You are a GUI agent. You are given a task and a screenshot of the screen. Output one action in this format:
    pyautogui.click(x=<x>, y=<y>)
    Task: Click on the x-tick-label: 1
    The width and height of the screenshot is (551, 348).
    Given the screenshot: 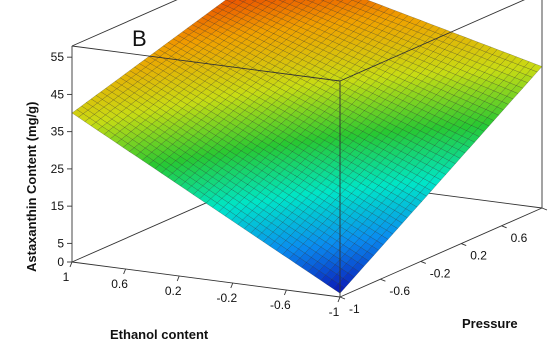 What is the action you would take?
    pyautogui.click(x=66, y=277)
    